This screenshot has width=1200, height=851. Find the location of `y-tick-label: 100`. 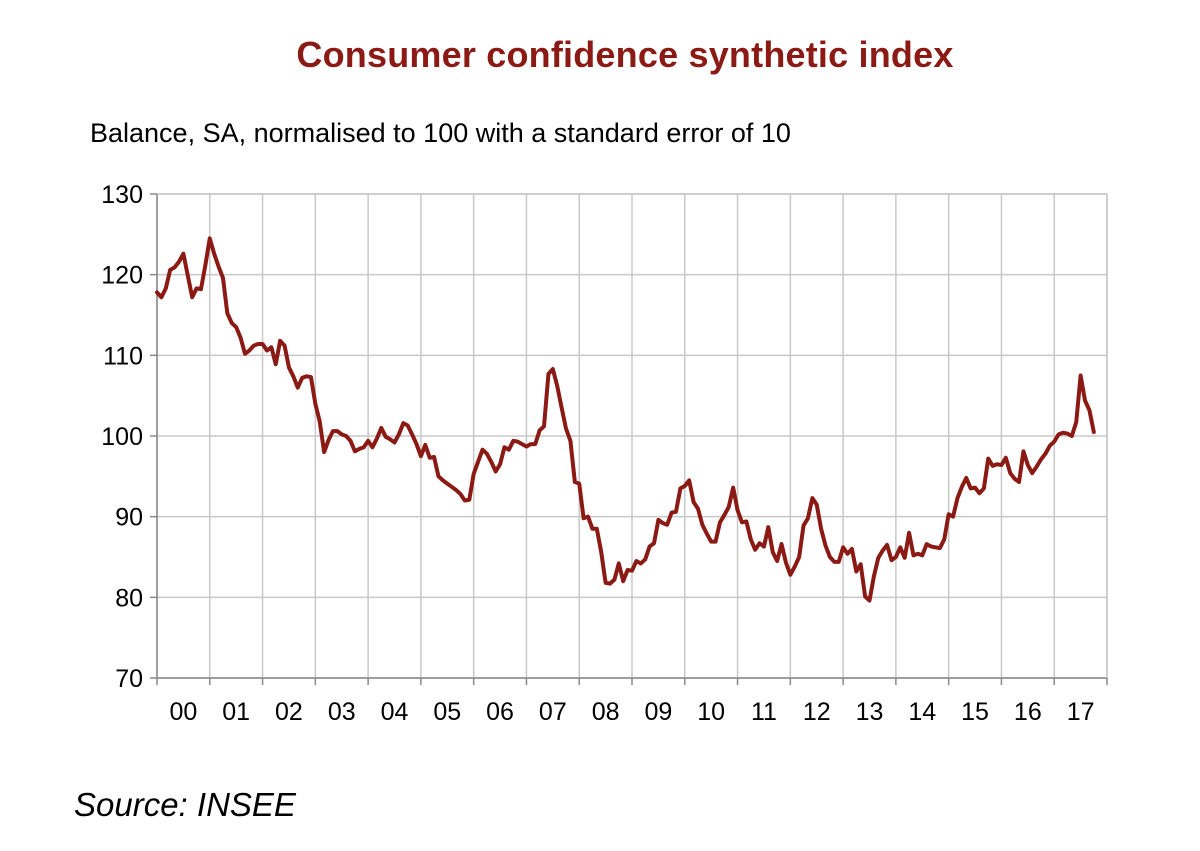

y-tick-label: 100 is located at coordinates (122, 437).